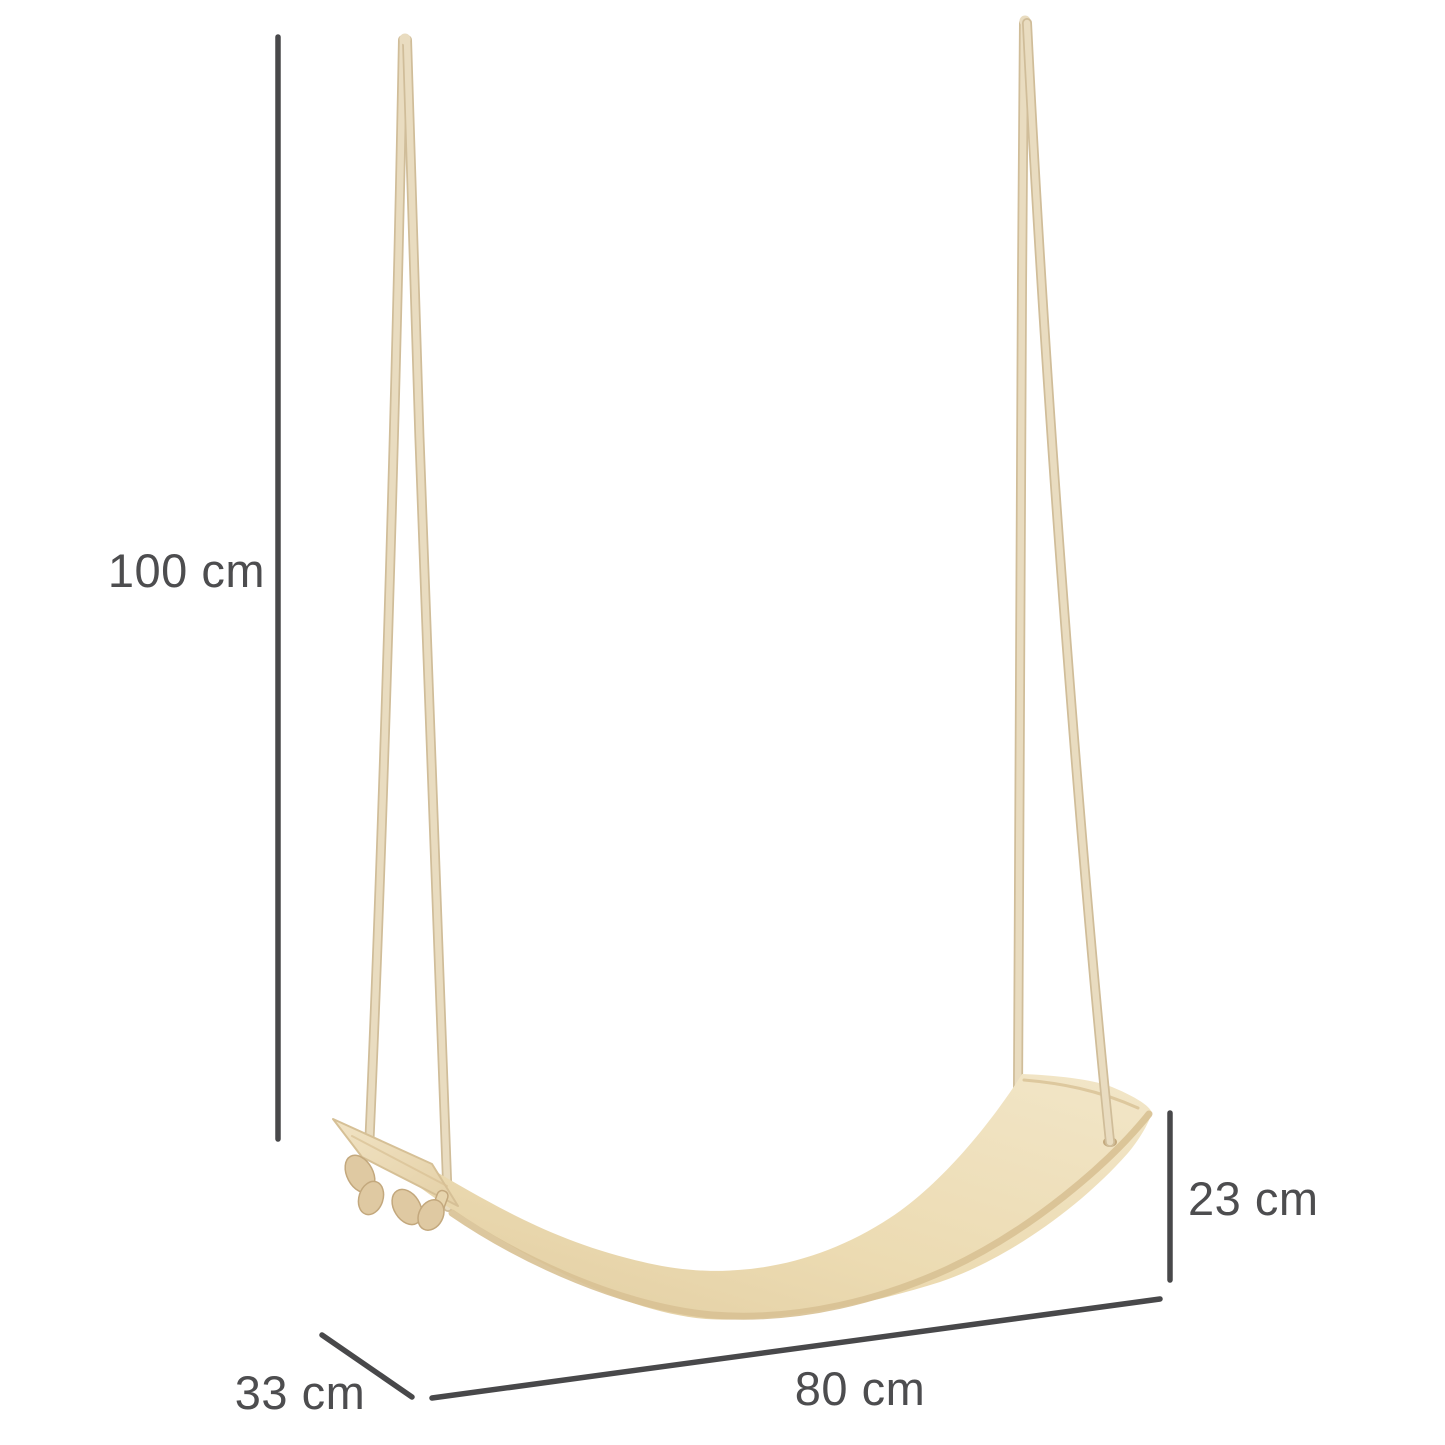  I want to click on board-left-end-paddle, so click(395, 1162).